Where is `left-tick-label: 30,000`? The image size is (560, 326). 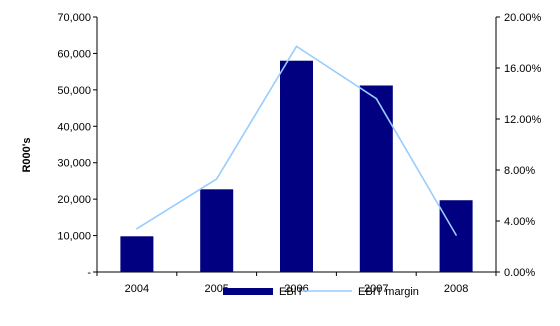 left-tick-label: 30,000 is located at coordinates (74, 164).